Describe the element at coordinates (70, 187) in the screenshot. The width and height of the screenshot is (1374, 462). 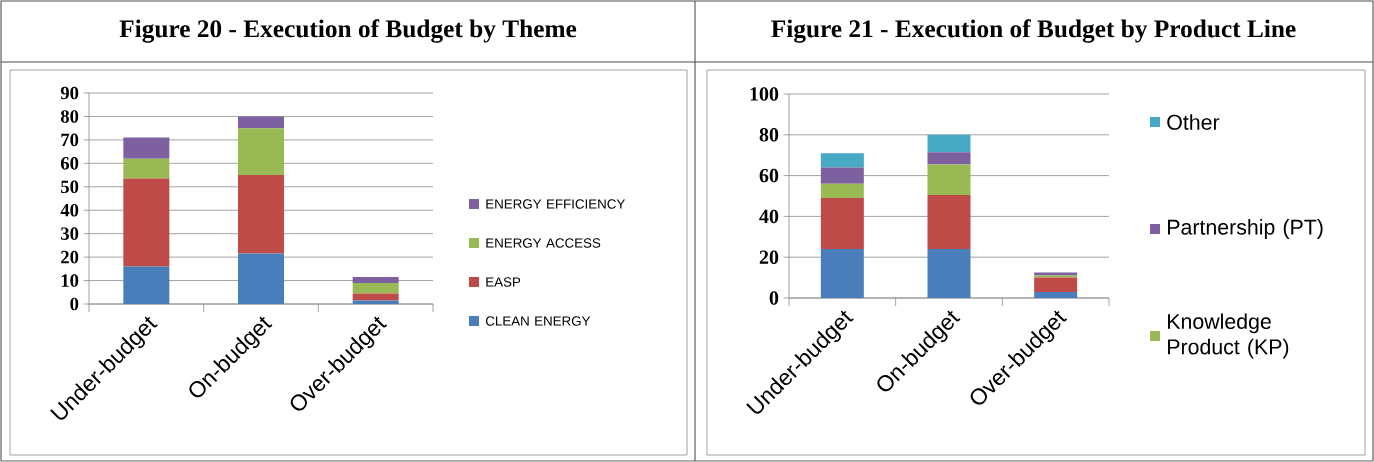
I see `y-tick-label: 50` at that location.